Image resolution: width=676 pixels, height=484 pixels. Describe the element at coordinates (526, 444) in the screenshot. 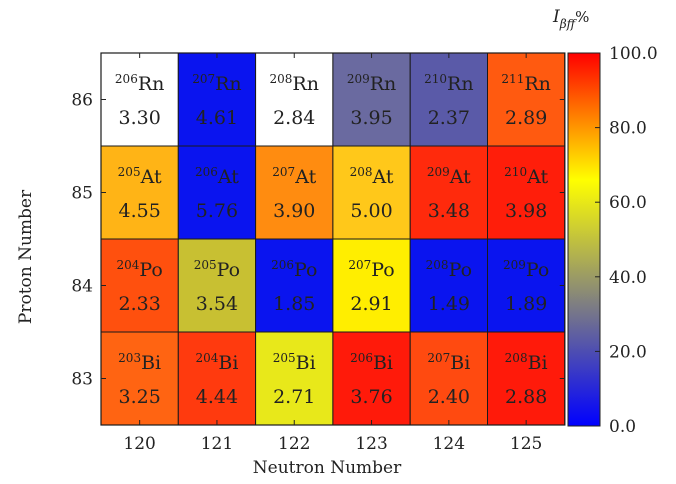

I see `x-tick-label: 125` at that location.